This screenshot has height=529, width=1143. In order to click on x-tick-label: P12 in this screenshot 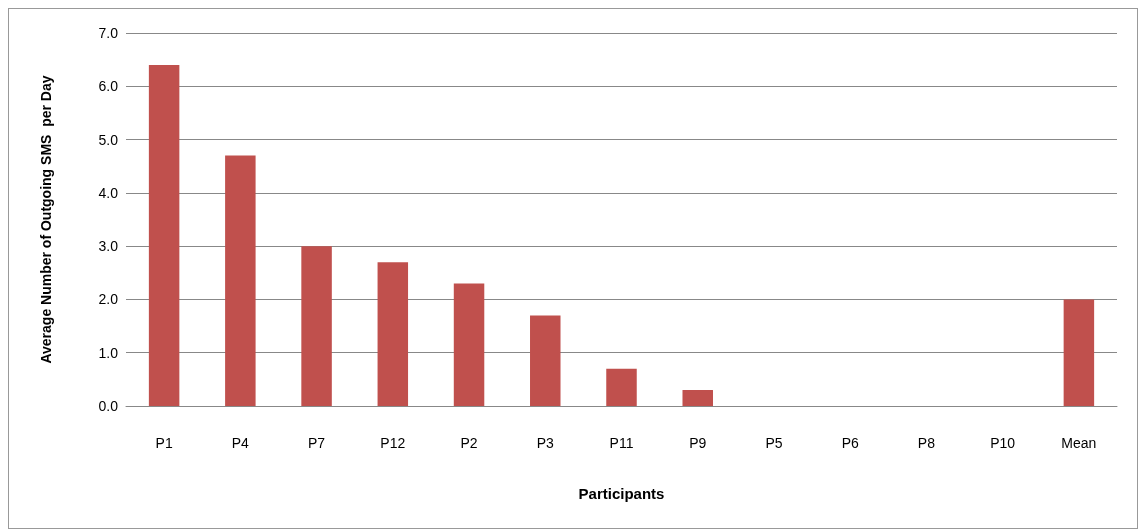, I will do `click(393, 443)`.